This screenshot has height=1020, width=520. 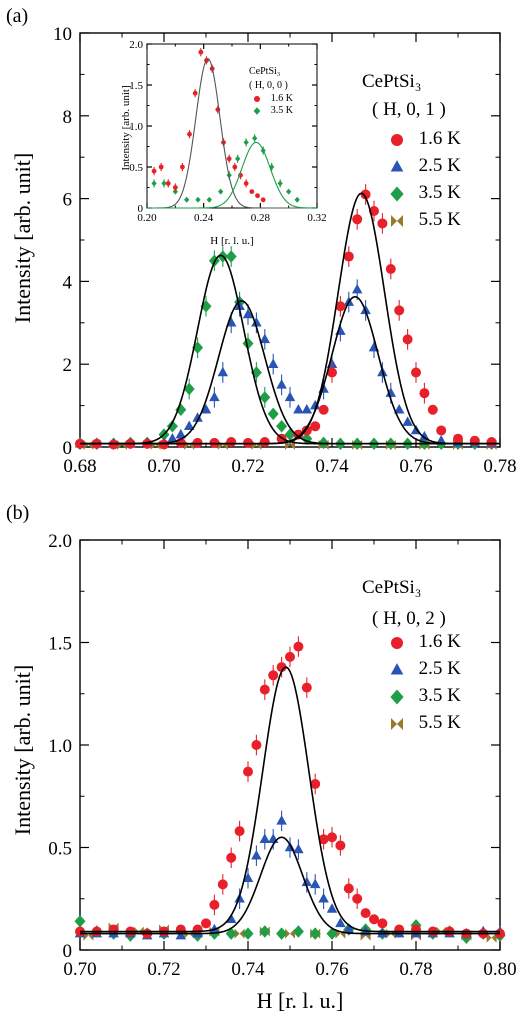 I want to click on inset-plot-area: 0.20 0.24 0.28 0.32 0 0.5 1.0 1.5 2.0, so click(x=227, y=131).